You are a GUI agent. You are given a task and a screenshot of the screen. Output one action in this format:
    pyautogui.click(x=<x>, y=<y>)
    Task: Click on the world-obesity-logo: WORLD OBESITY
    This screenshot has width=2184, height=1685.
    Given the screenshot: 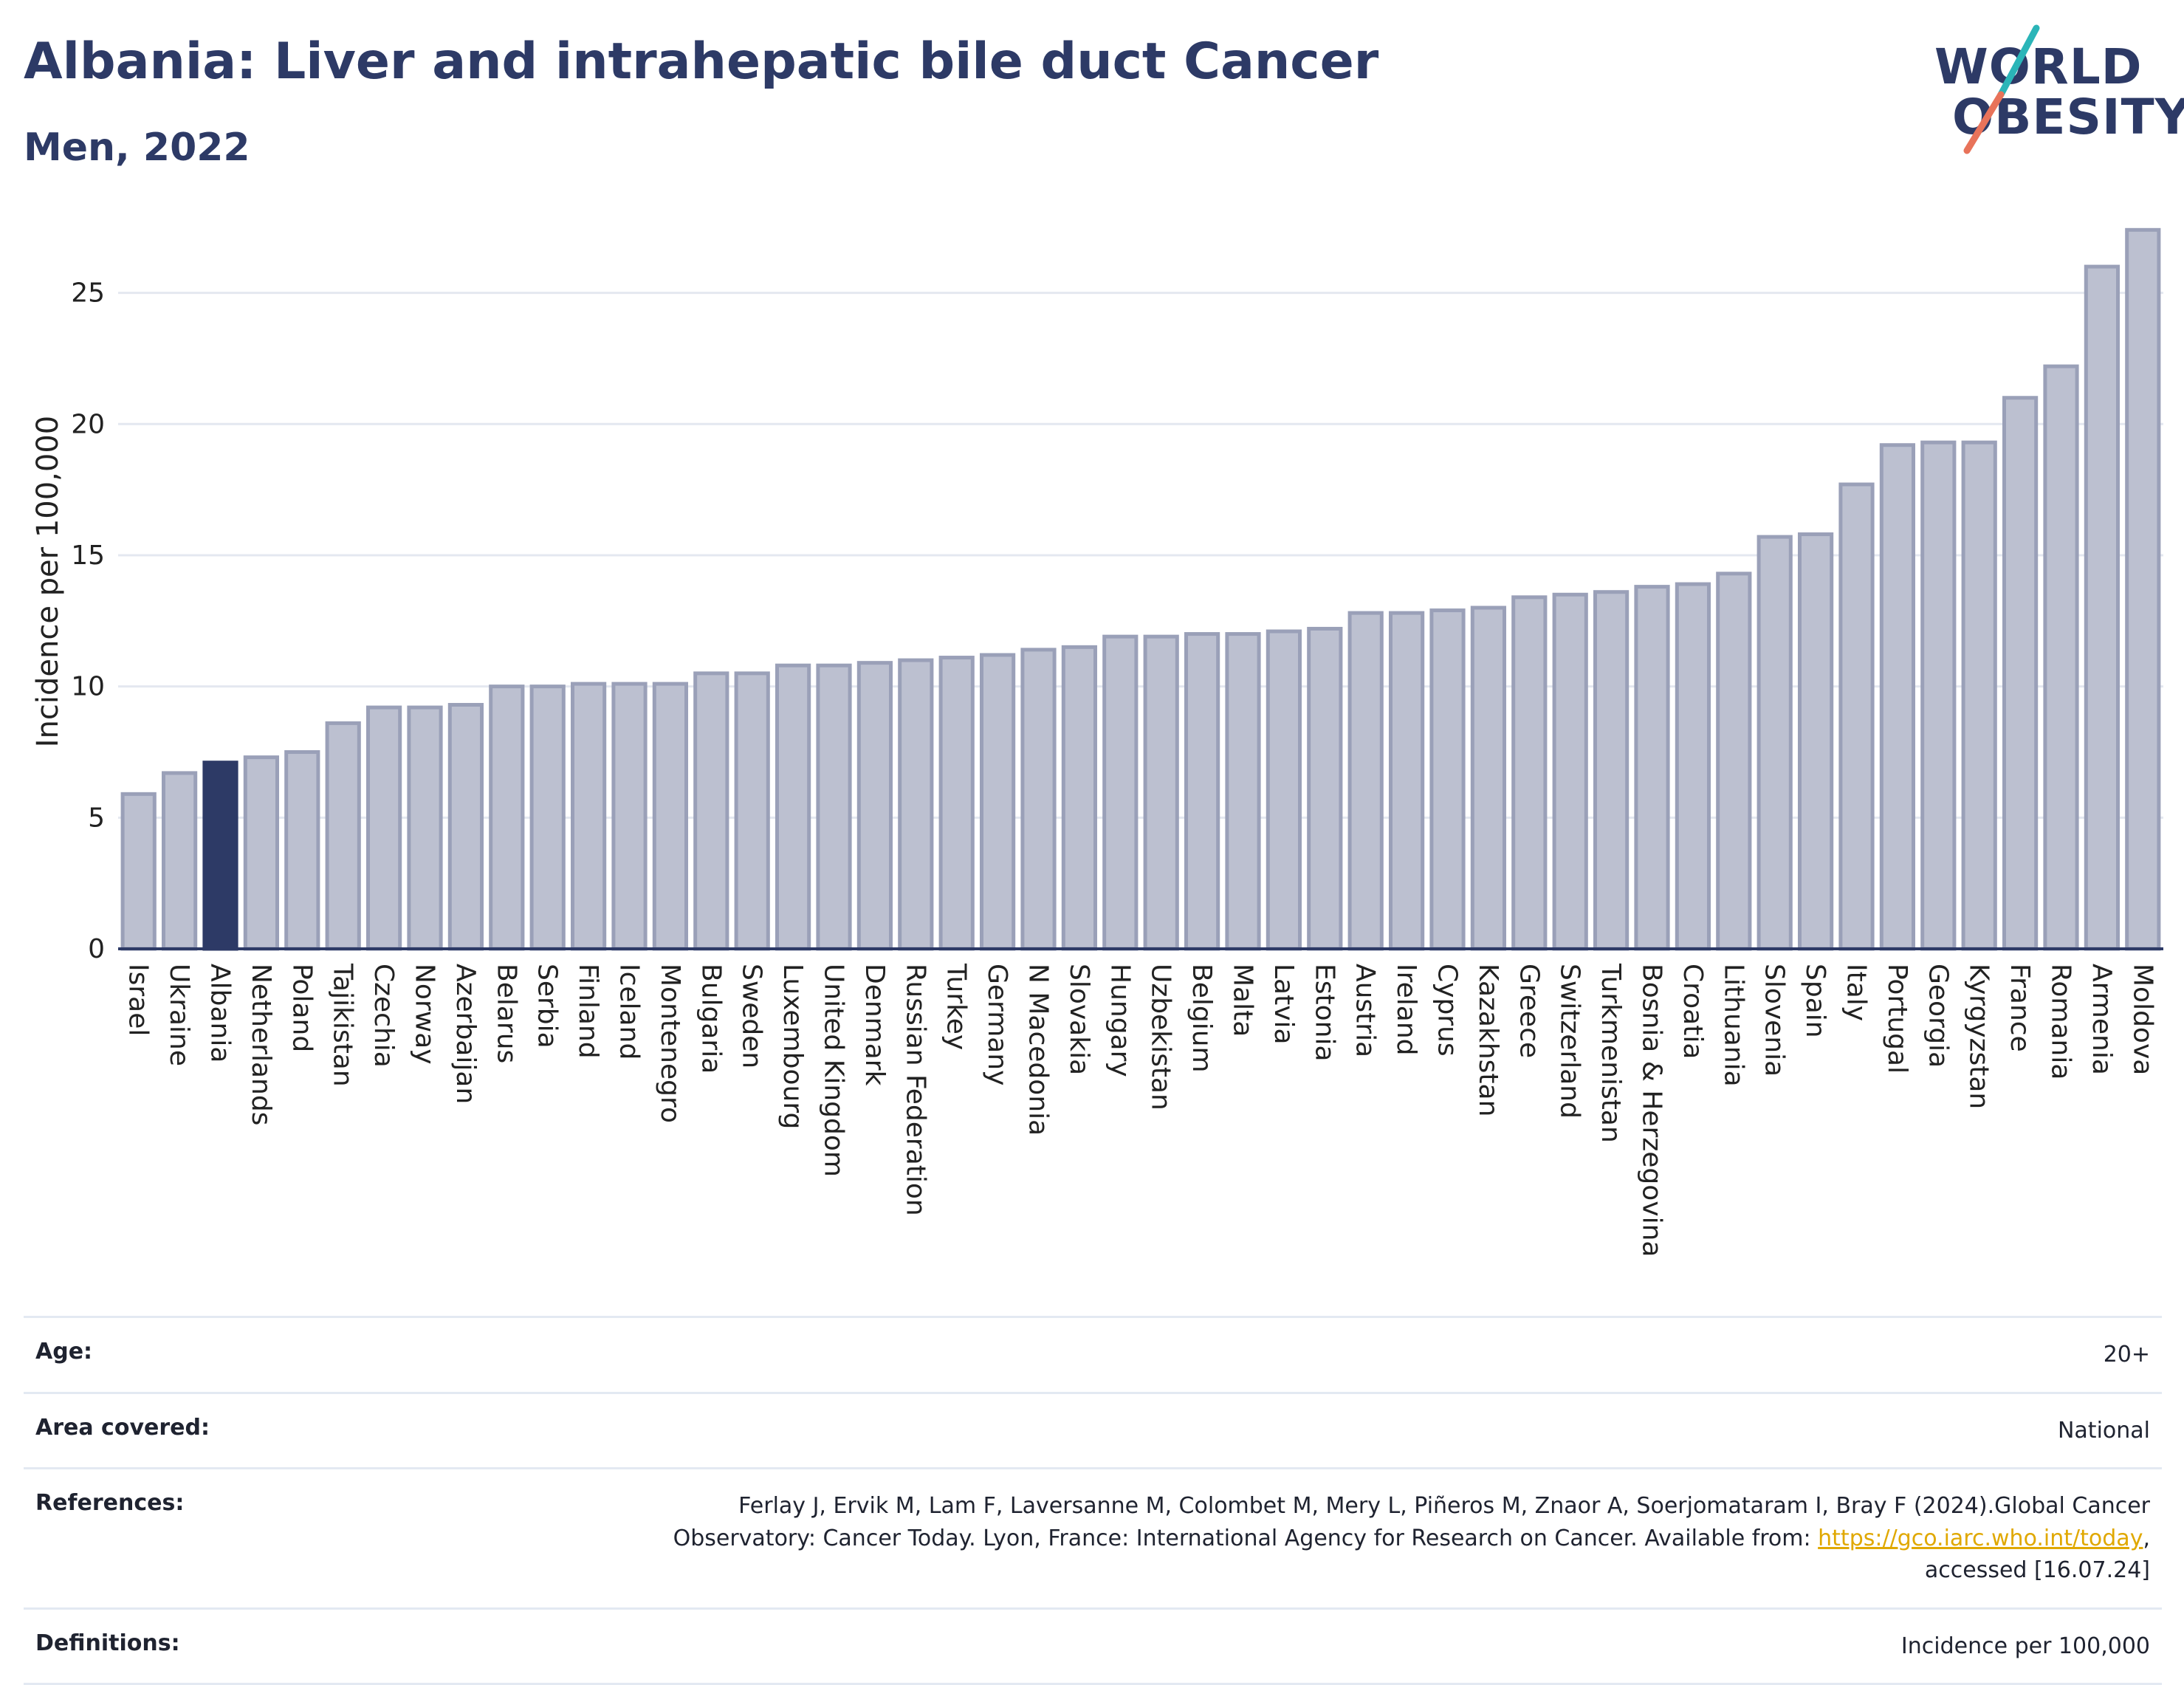 What is the action you would take?
    pyautogui.click(x=2046, y=91)
    